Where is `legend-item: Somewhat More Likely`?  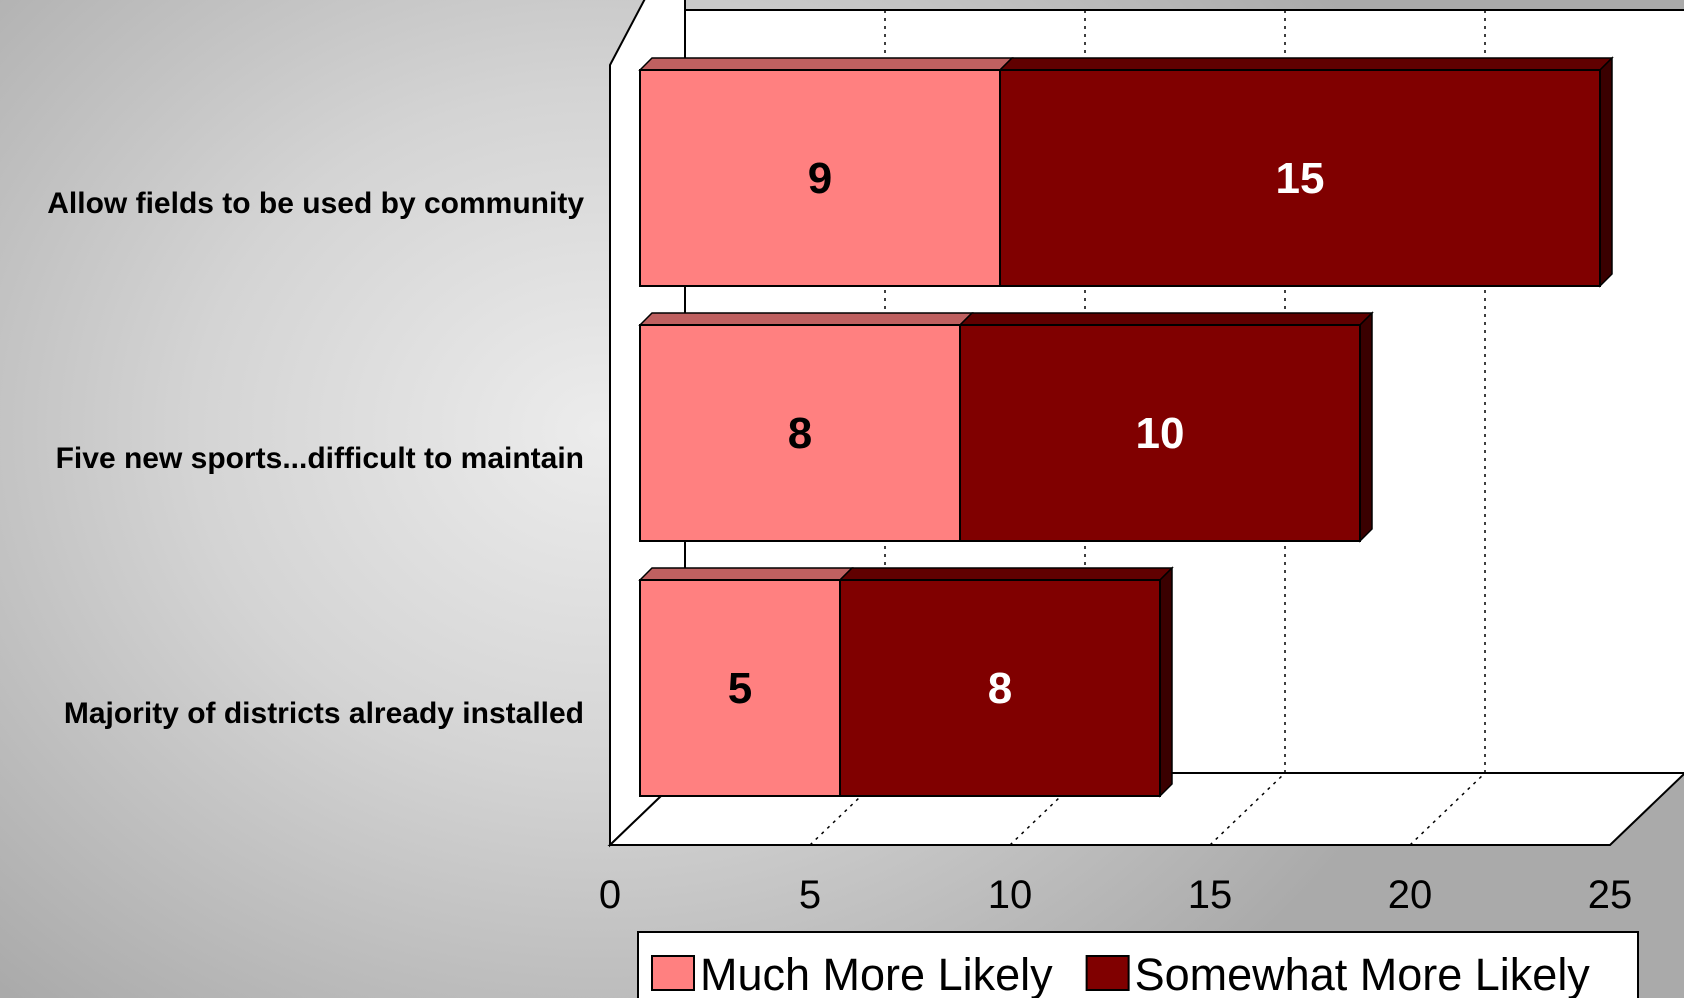 legend-item: Somewhat More Likely is located at coordinates (1338, 973).